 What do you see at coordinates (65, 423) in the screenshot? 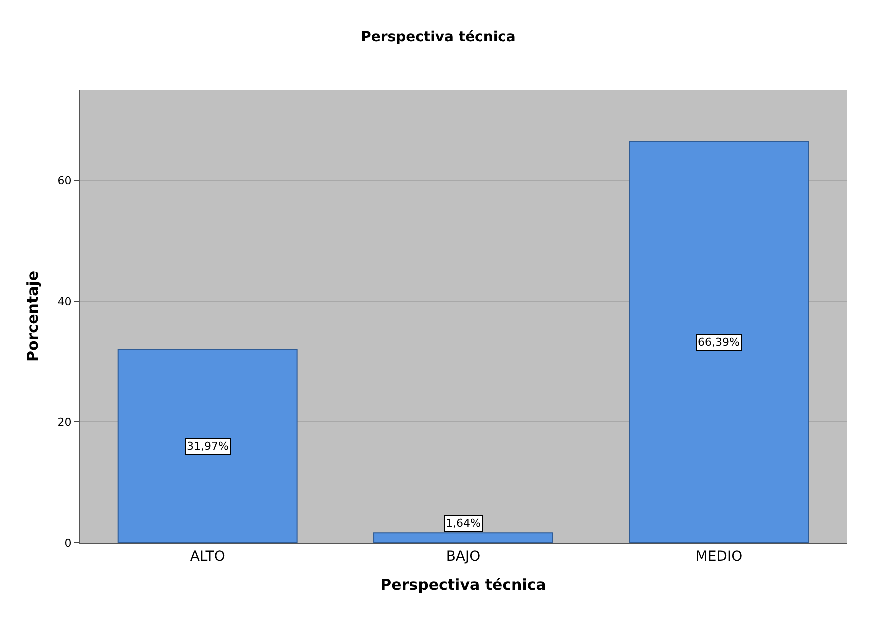
I see `y-tick-label: 20` at bounding box center [65, 423].